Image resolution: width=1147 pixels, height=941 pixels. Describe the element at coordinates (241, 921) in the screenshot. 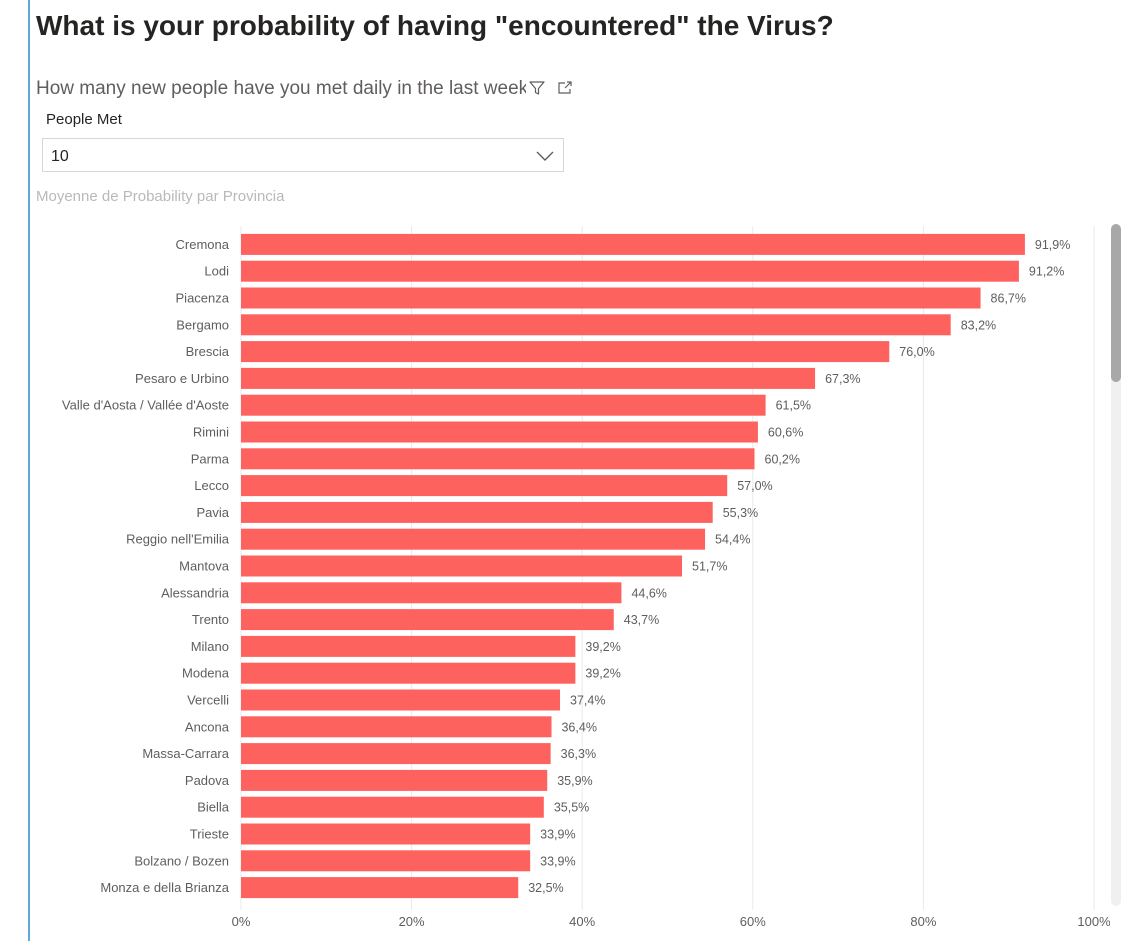

I see `x-tick-label: 0%` at that location.